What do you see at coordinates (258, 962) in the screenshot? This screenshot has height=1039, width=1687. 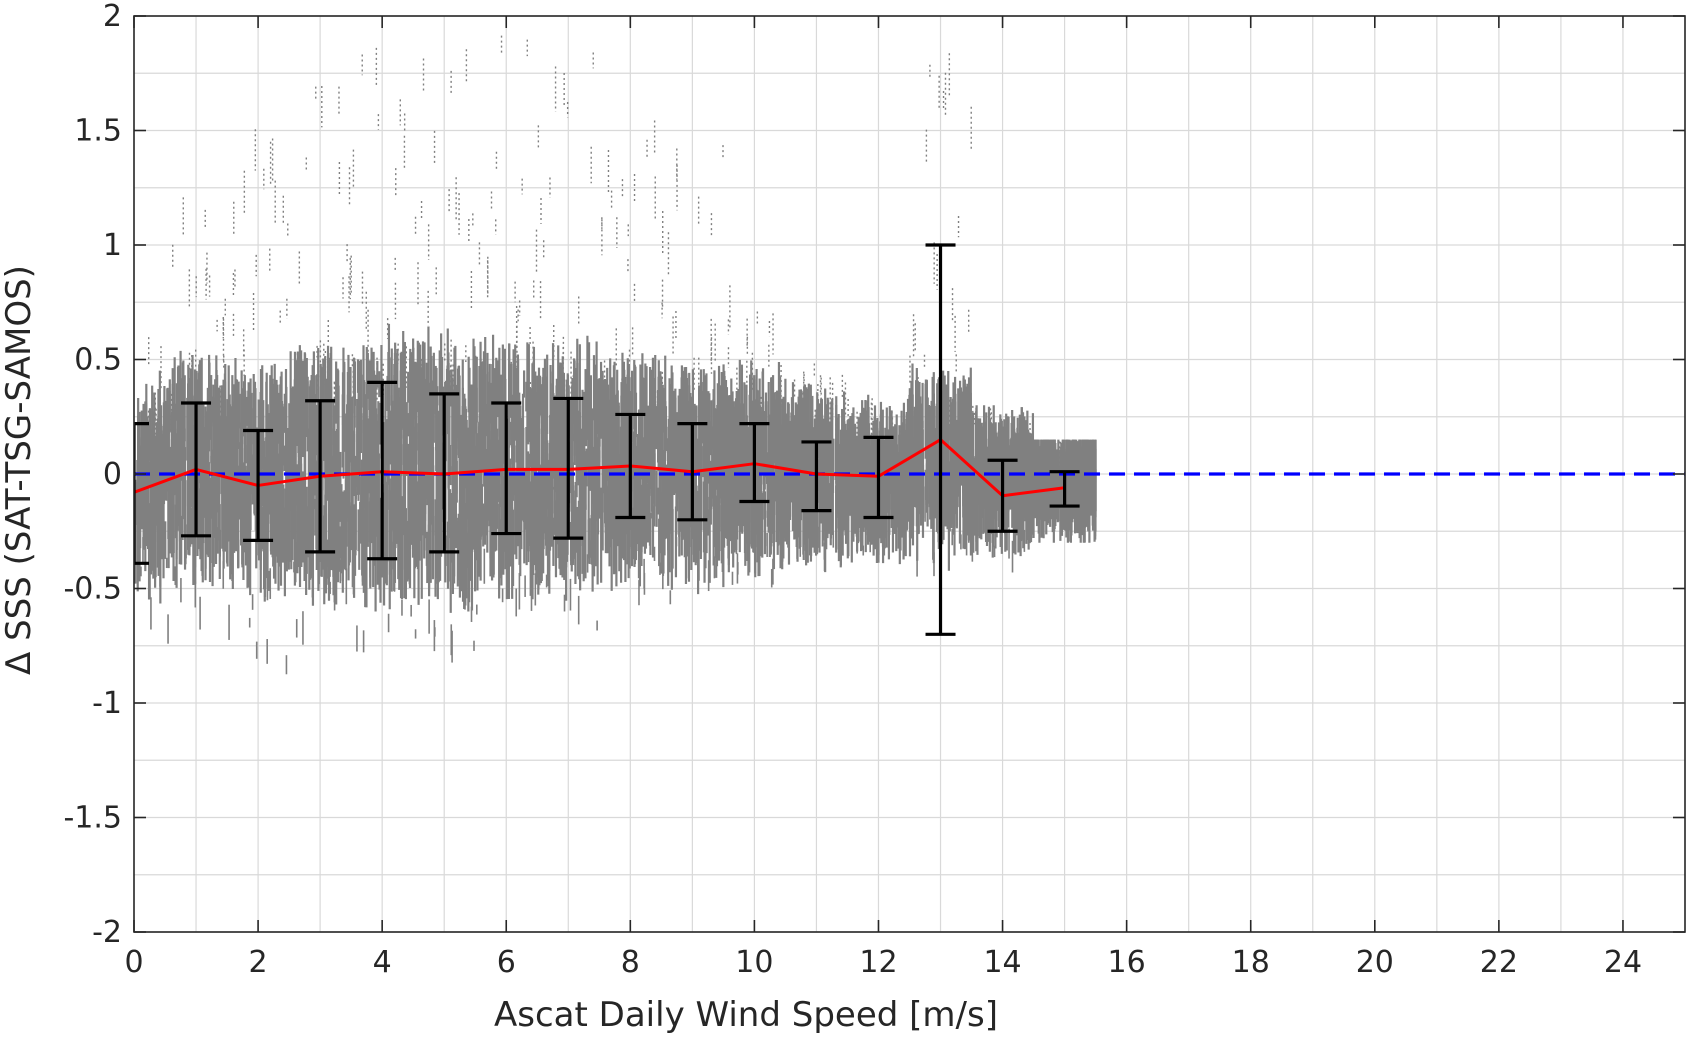 I see `x-tick-label: 2` at bounding box center [258, 962].